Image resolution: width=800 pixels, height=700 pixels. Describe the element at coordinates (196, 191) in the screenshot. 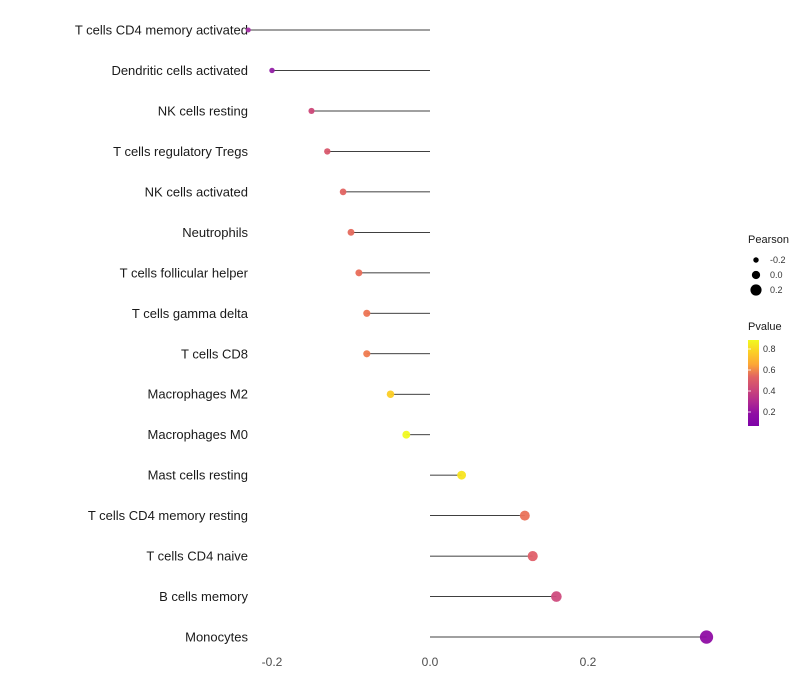

I see `category-label: NK cells activated` at that location.